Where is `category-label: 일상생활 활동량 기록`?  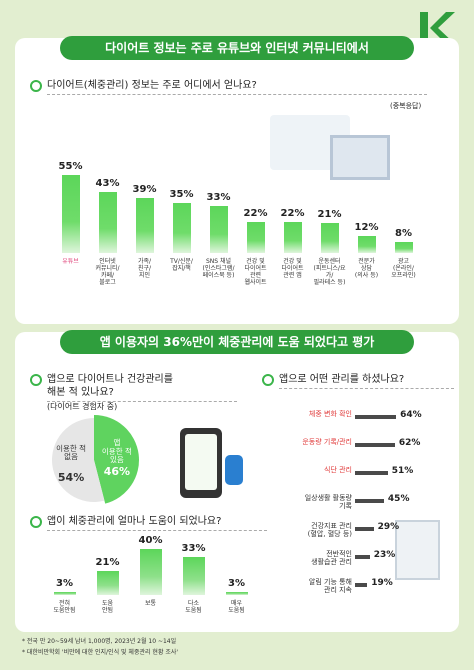 category-label: 일상생활 활동량 기록 is located at coordinates (328, 502).